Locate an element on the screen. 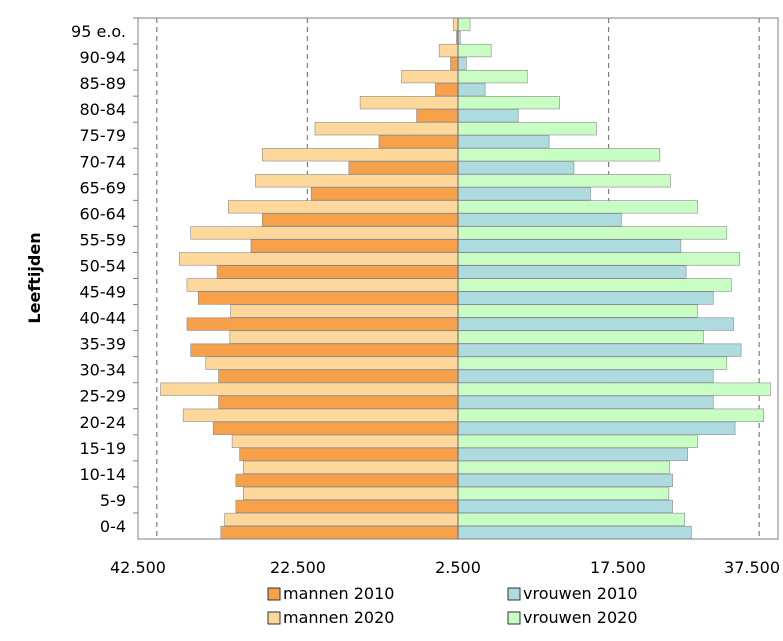 Image resolution: width=783 pixels, height=641 pixels. y-tick-label: 85-89 is located at coordinates (103, 83).